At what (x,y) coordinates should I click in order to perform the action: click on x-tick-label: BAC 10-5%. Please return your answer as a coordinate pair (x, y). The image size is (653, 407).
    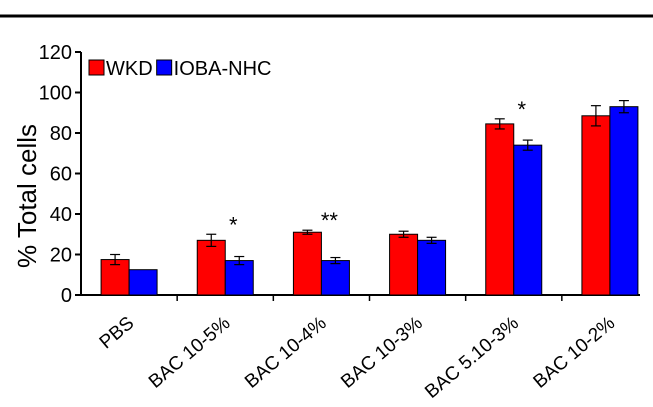
    Looking at the image, I should click on (190, 353).